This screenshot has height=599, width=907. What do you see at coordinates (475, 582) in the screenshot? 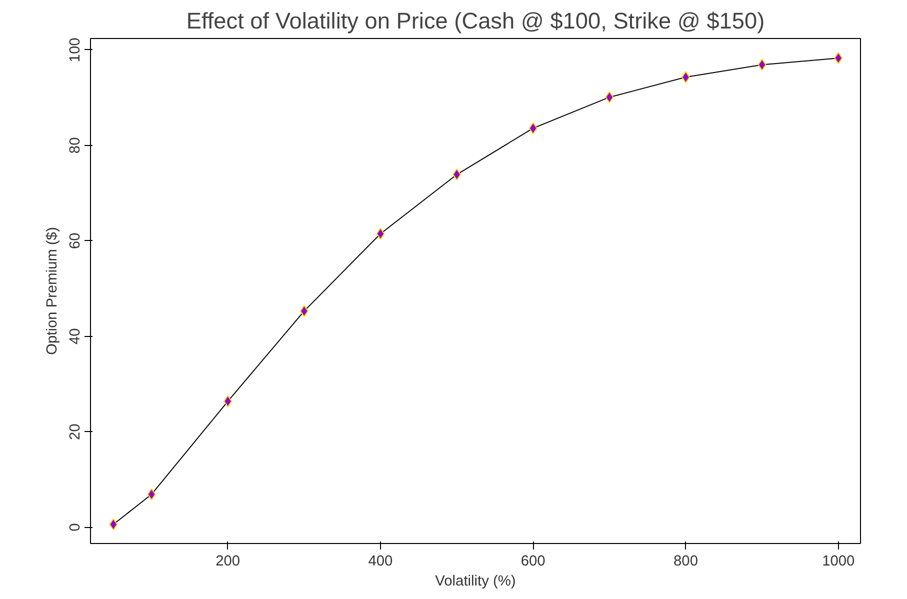
I see `x-axis-title: Volatility (%)` at bounding box center [475, 582].